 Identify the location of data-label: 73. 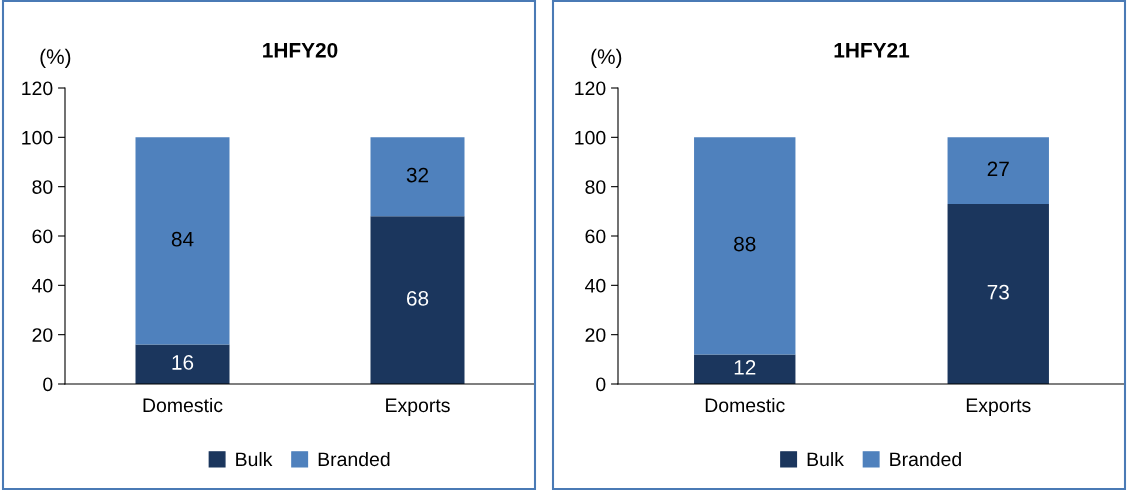
(998, 292).